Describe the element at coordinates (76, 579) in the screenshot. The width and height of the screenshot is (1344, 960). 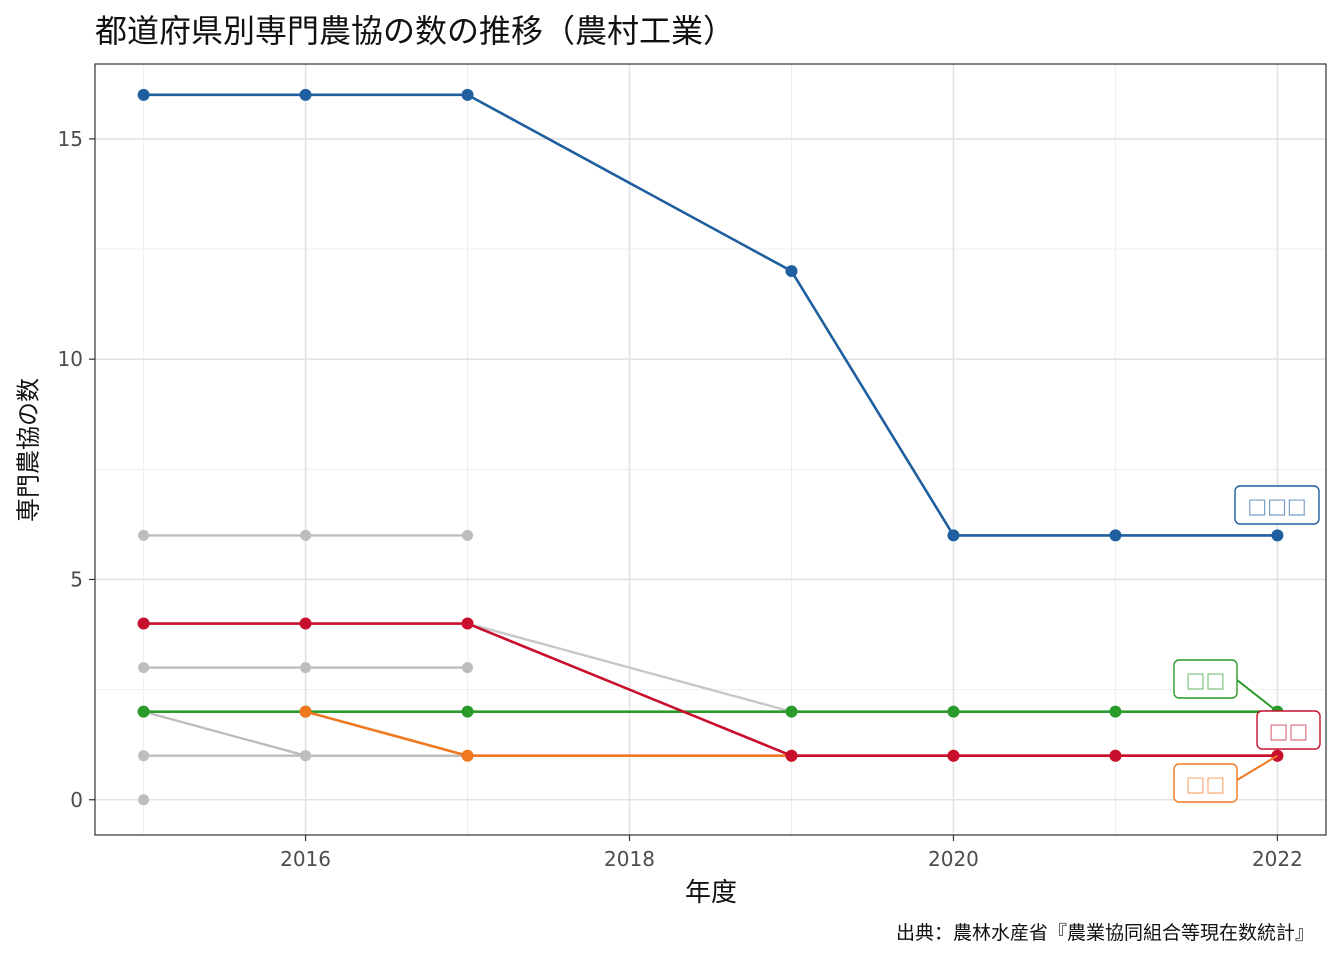
I see `y-tick-label: 5` at that location.